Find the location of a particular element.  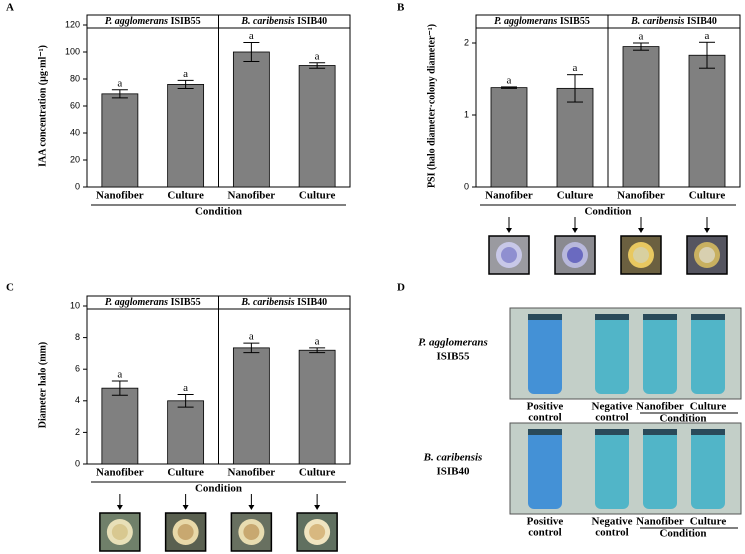

y-tick-label: 100 is located at coordinates (72, 51).